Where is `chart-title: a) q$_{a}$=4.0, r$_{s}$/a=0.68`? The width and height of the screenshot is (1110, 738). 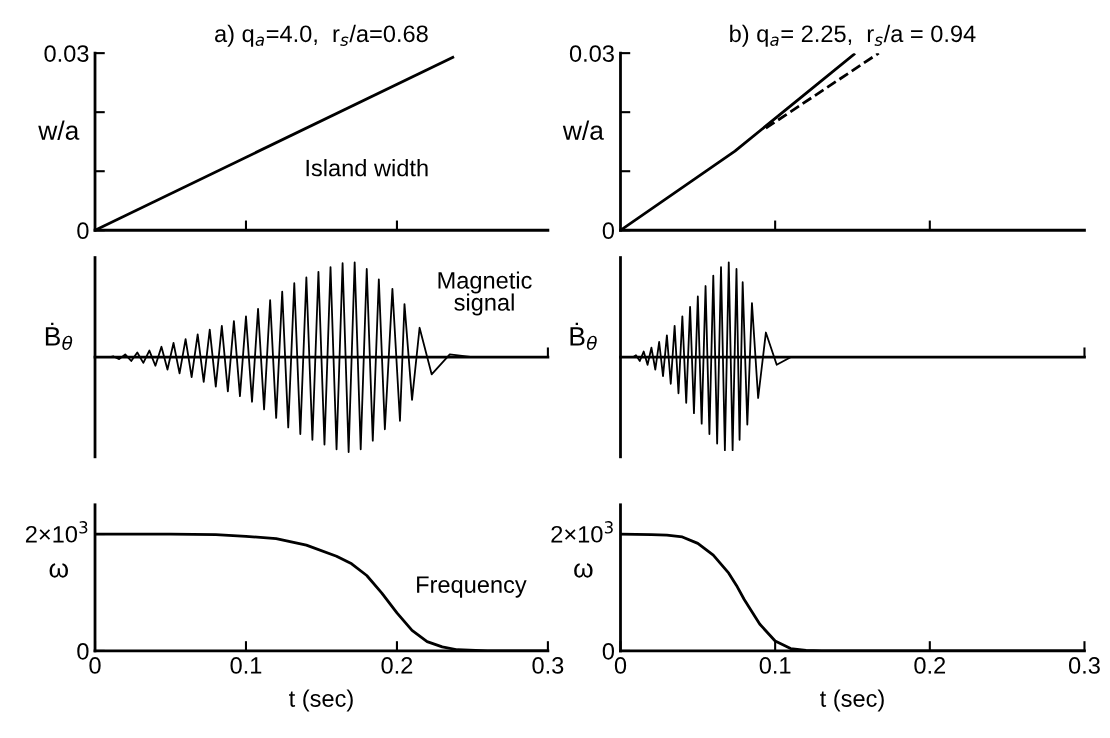
chart-title: a) q$_{a}$=4.0, r$_{s}$/a=0.68 is located at coordinates (321, 35).